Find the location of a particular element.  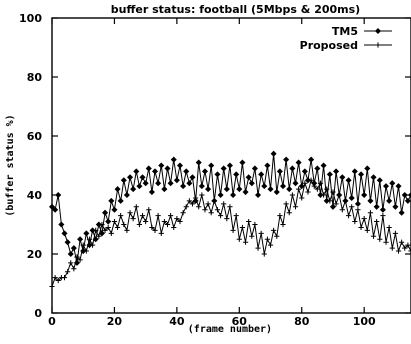

x-axis-label: (frame number) is located at coordinates (230, 329).